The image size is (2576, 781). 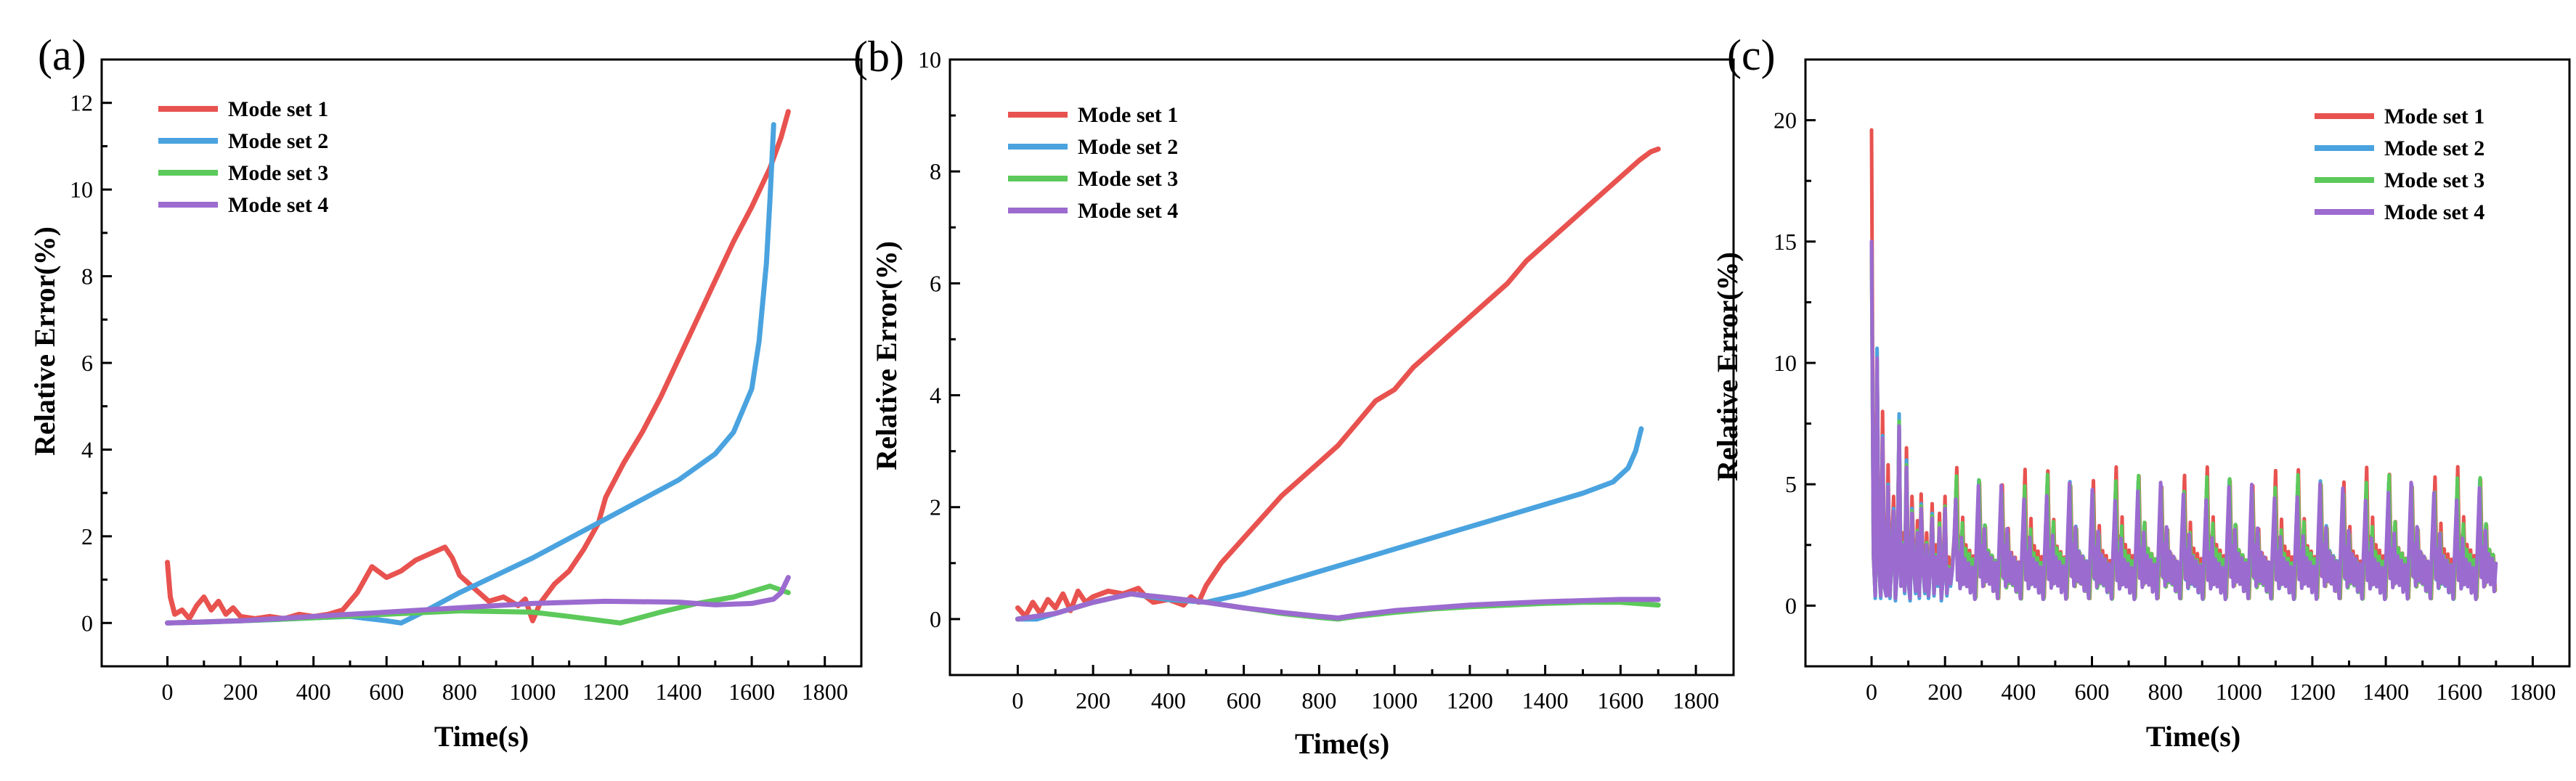 What do you see at coordinates (1791, 484) in the screenshot?
I see `y-tick-label: 5` at bounding box center [1791, 484].